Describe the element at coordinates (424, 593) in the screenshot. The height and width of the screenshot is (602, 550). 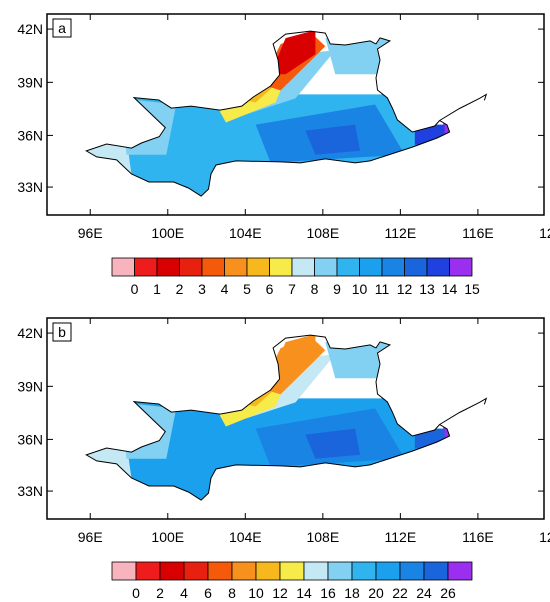
I see `colorbar-label: 24` at that location.